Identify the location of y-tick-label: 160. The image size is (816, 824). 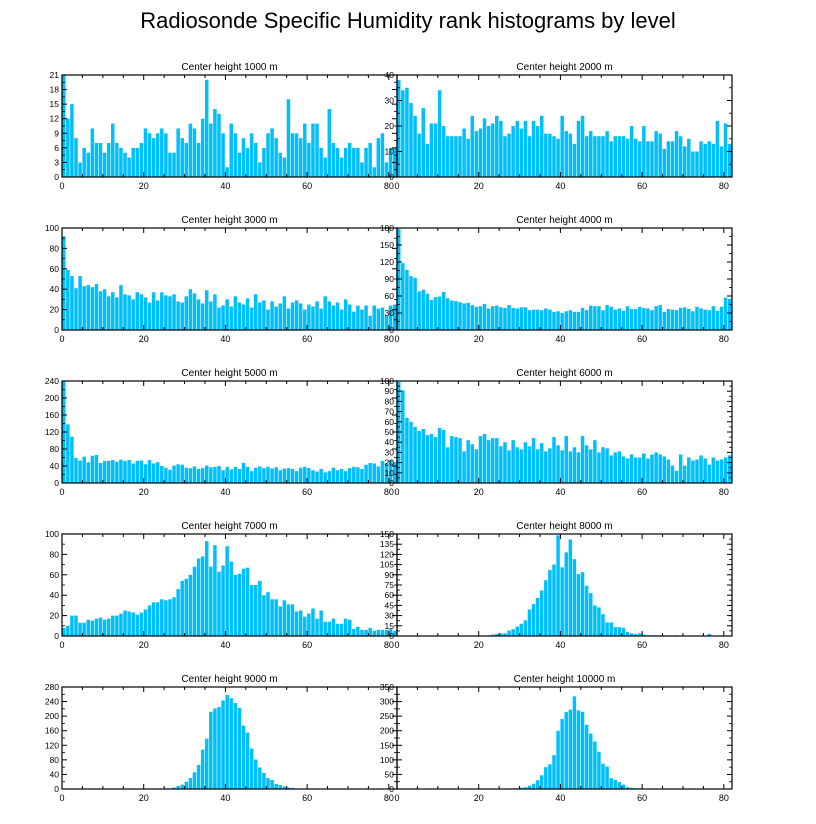
(52, 415).